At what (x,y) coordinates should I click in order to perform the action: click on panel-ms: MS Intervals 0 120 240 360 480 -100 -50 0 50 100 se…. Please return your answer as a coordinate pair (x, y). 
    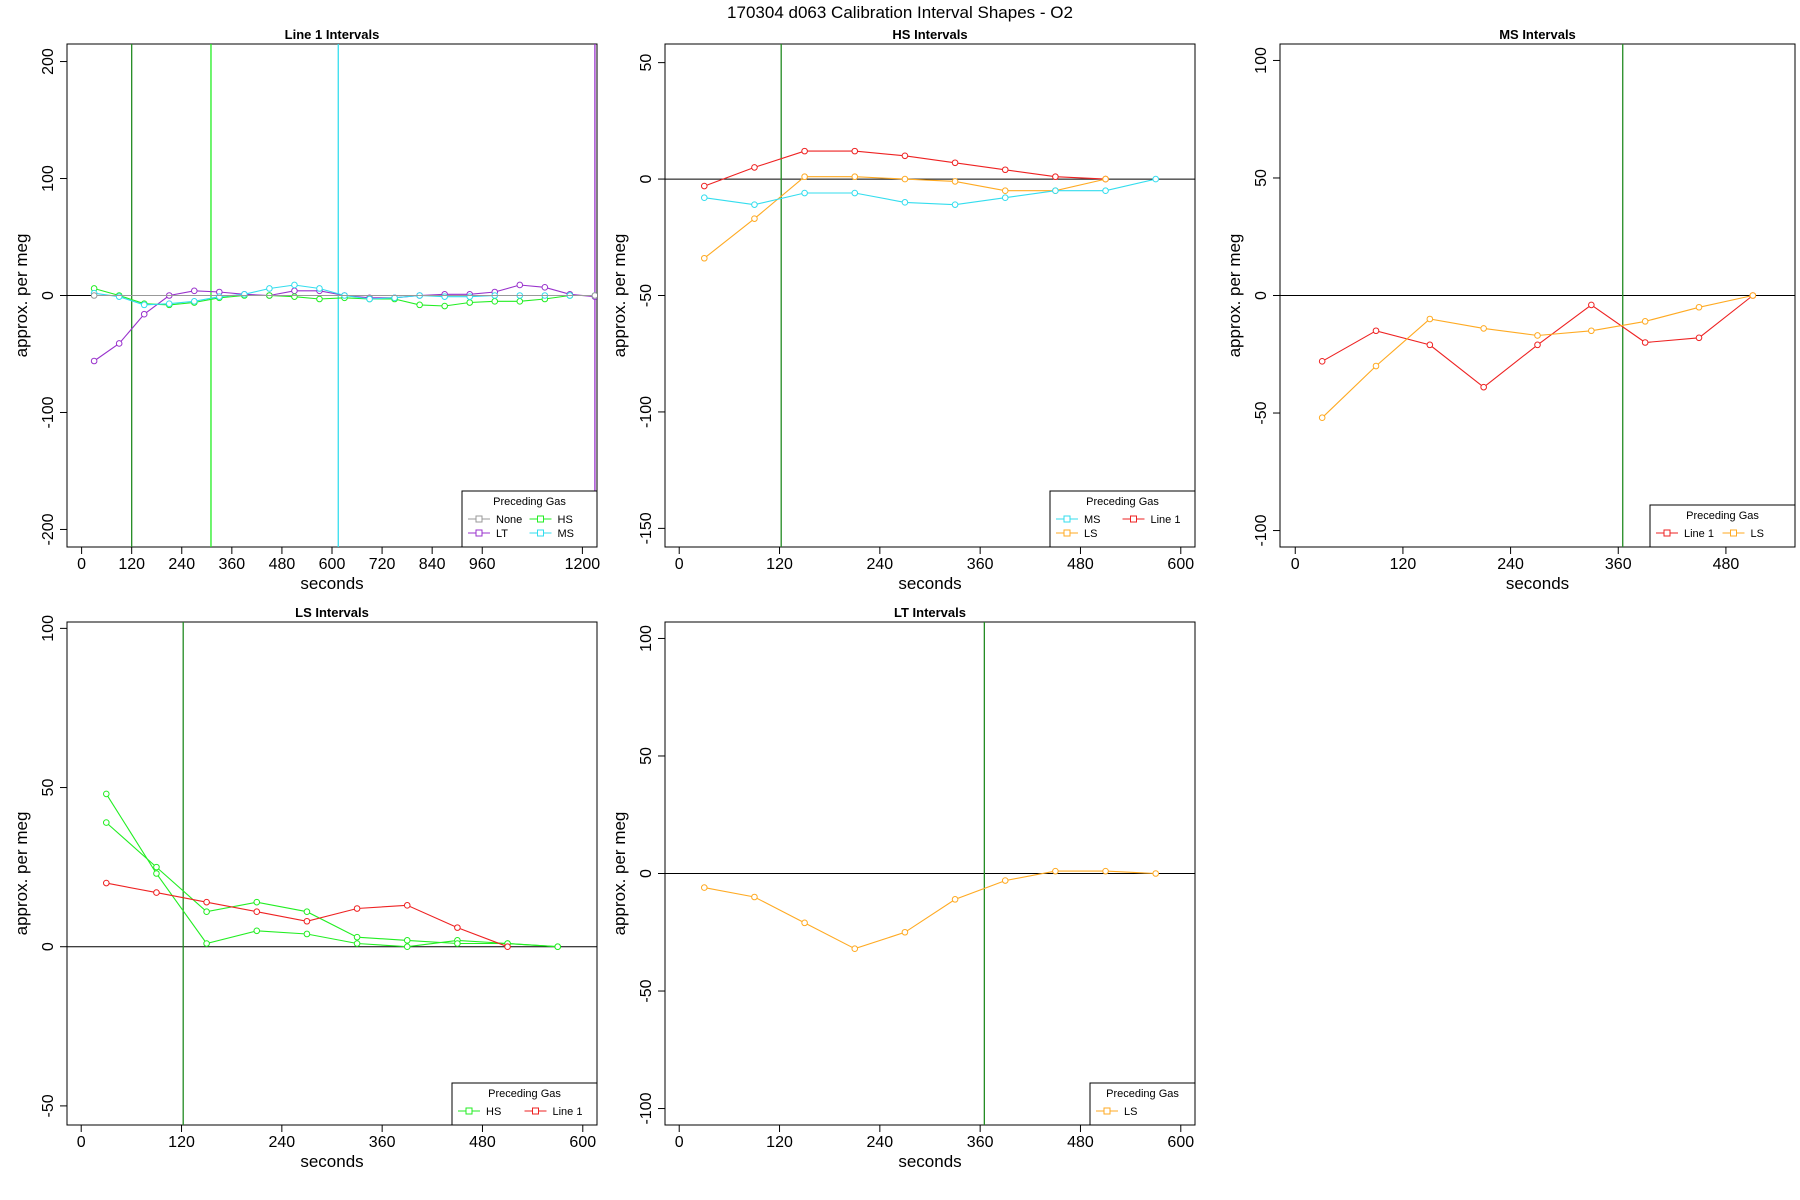
    Looking at the image, I should click on (1510, 310).